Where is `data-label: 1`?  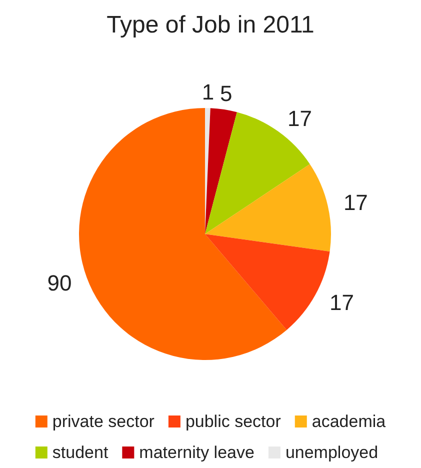 data-label: 1 is located at coordinates (208, 92).